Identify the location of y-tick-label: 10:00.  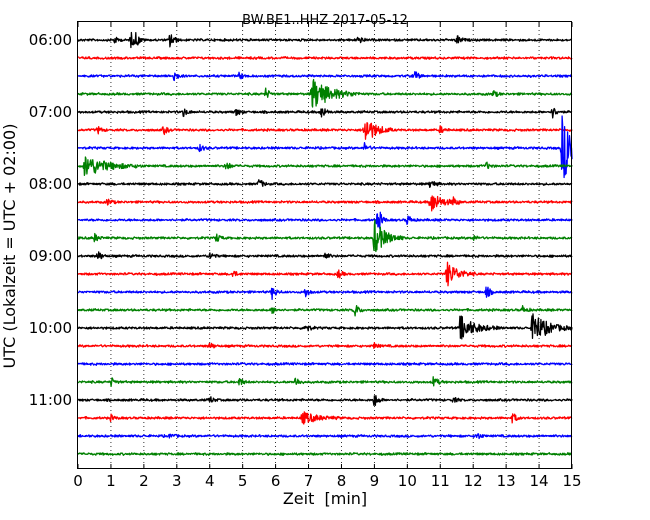
(50, 328).